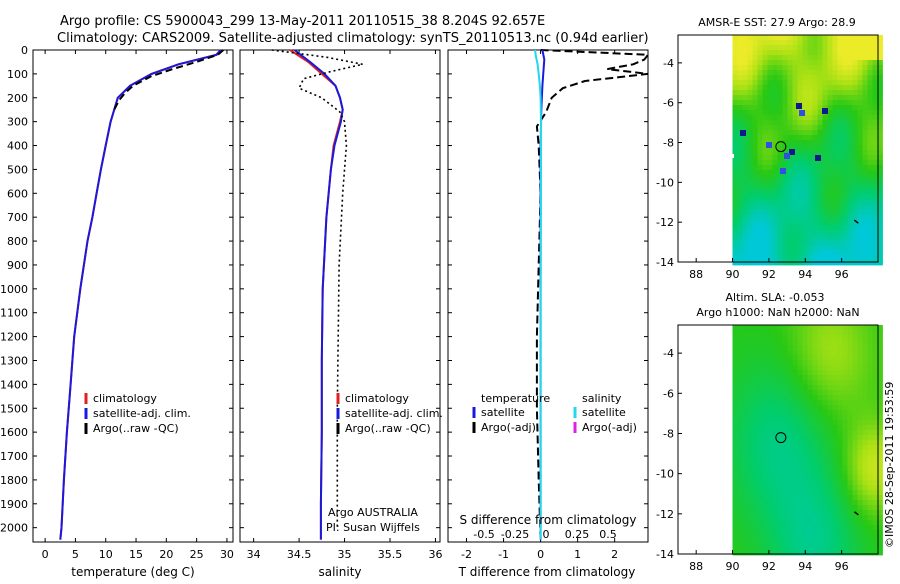 The image size is (900, 584). What do you see at coordinates (842, 566) in the screenshot?
I see `map-x-tick-label: 96` at bounding box center [842, 566].